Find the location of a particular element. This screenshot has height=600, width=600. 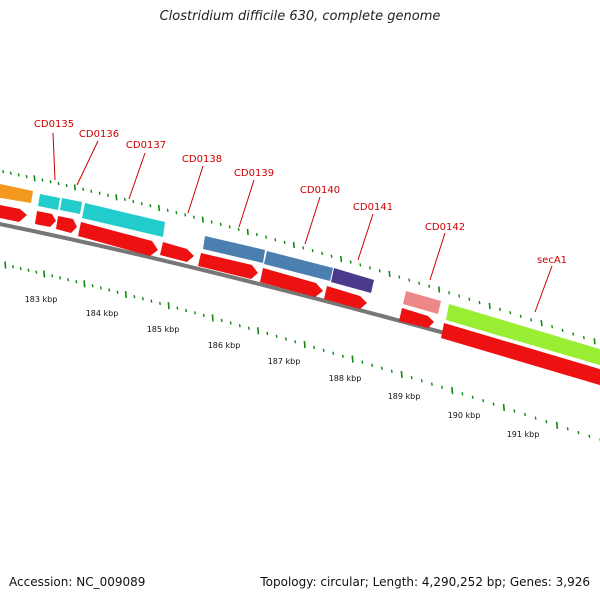

scale-label: 191 kbp is located at coordinates (523, 434).